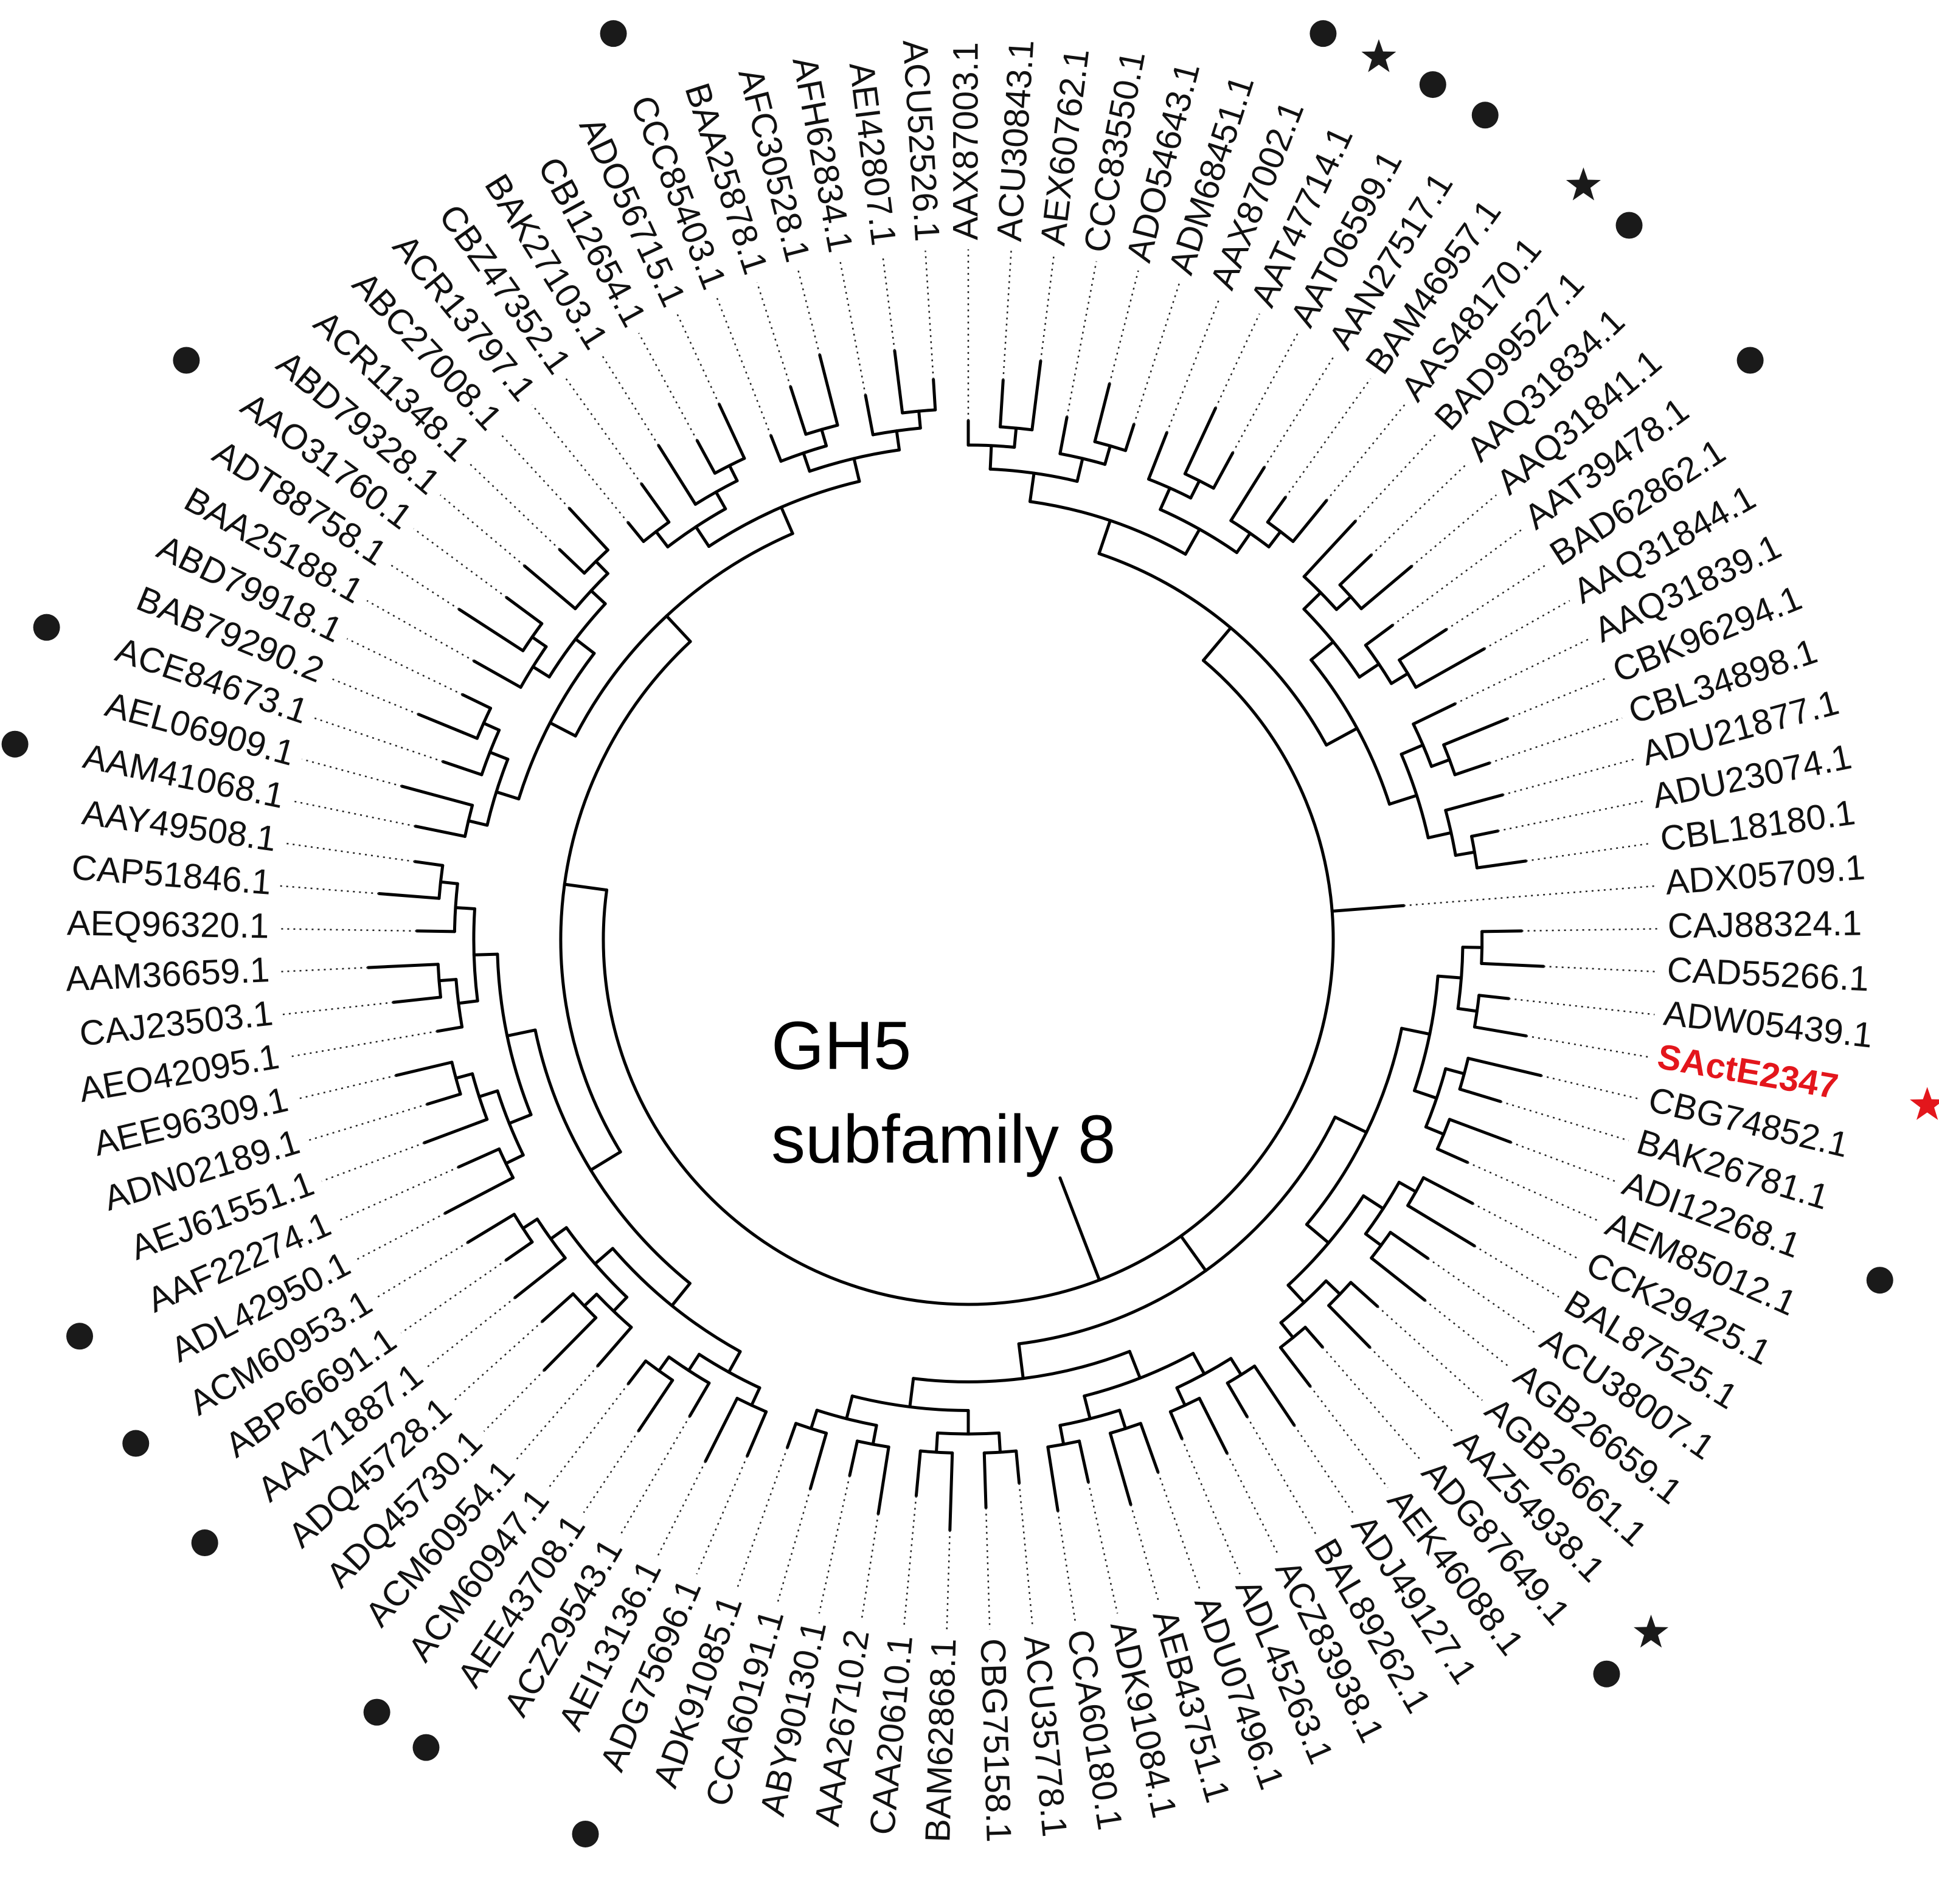 The image size is (1939, 1904). What do you see at coordinates (1765, 875) in the screenshot?
I see `leaf-label: ADX05709.1` at bounding box center [1765, 875].